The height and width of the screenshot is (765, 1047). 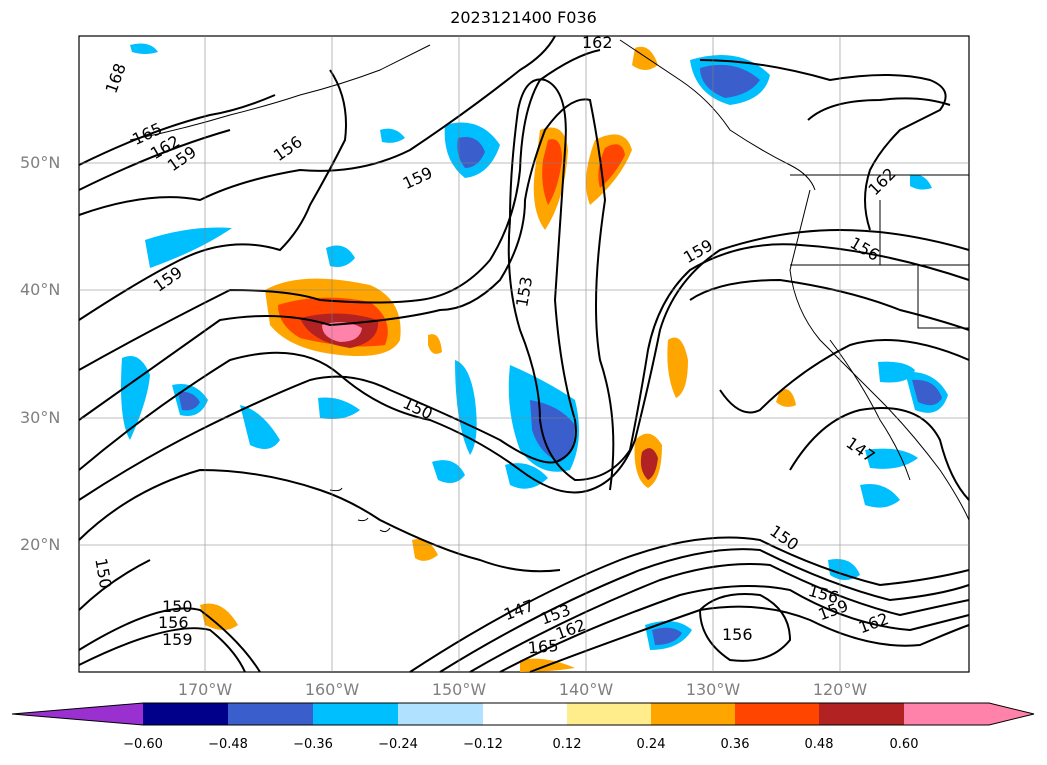 What do you see at coordinates (879, 251) in the screenshot?
I see `state-border` at bounding box center [879, 251].